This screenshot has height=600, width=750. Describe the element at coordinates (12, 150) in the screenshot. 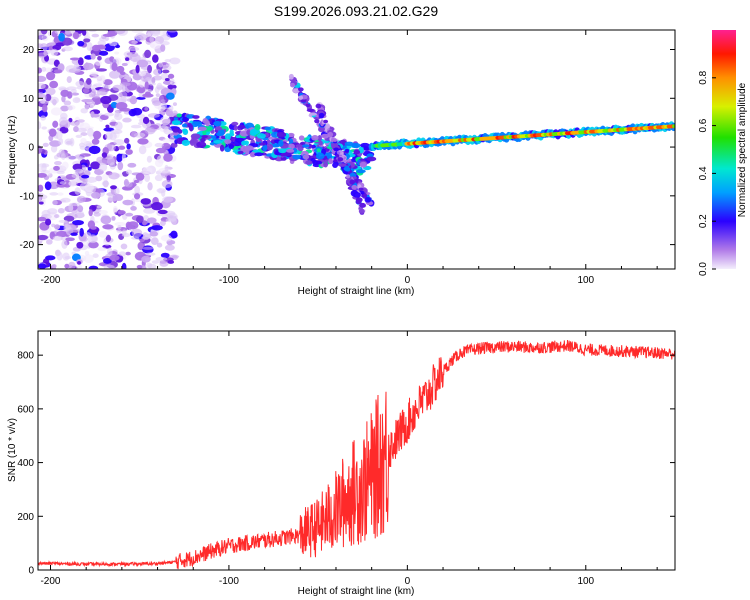

I see `spectrogram-ylabel: Frequency (Hz)` at that location.